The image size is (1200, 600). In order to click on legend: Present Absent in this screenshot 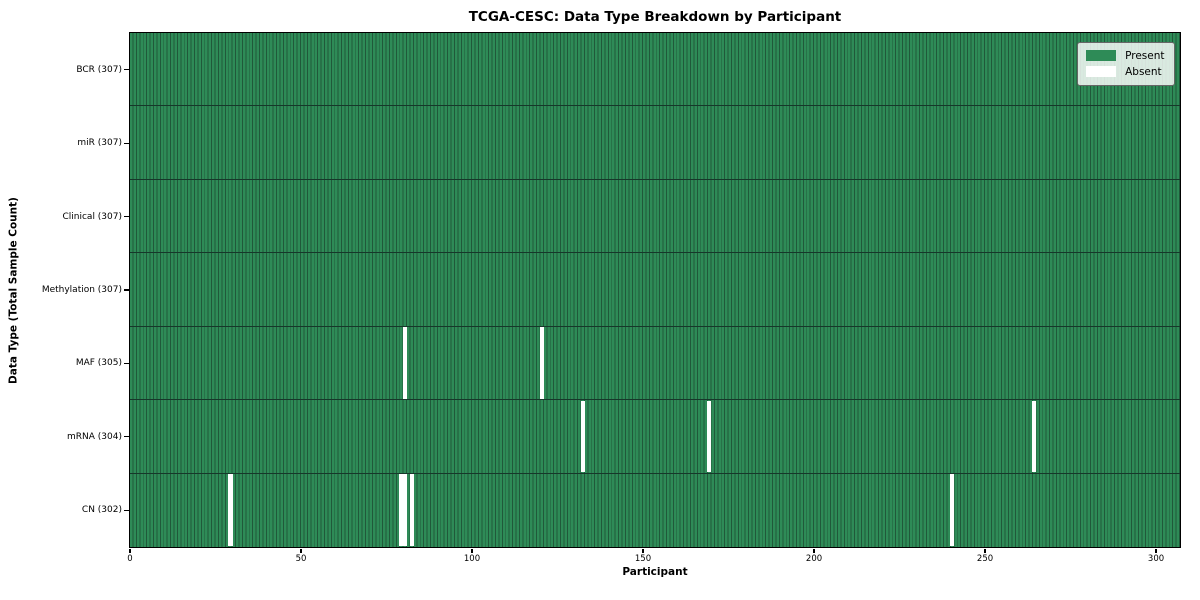, I will do `click(1126, 63)`.